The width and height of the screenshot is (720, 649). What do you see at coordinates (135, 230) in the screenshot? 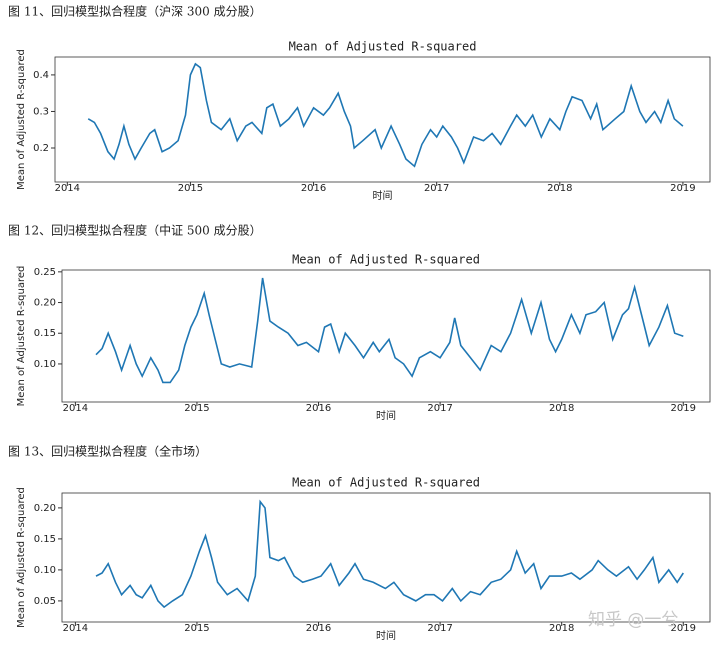
I see `figure-caption: 图 12、回归模型拟合程度（中证 500 成分股）` at bounding box center [135, 230].